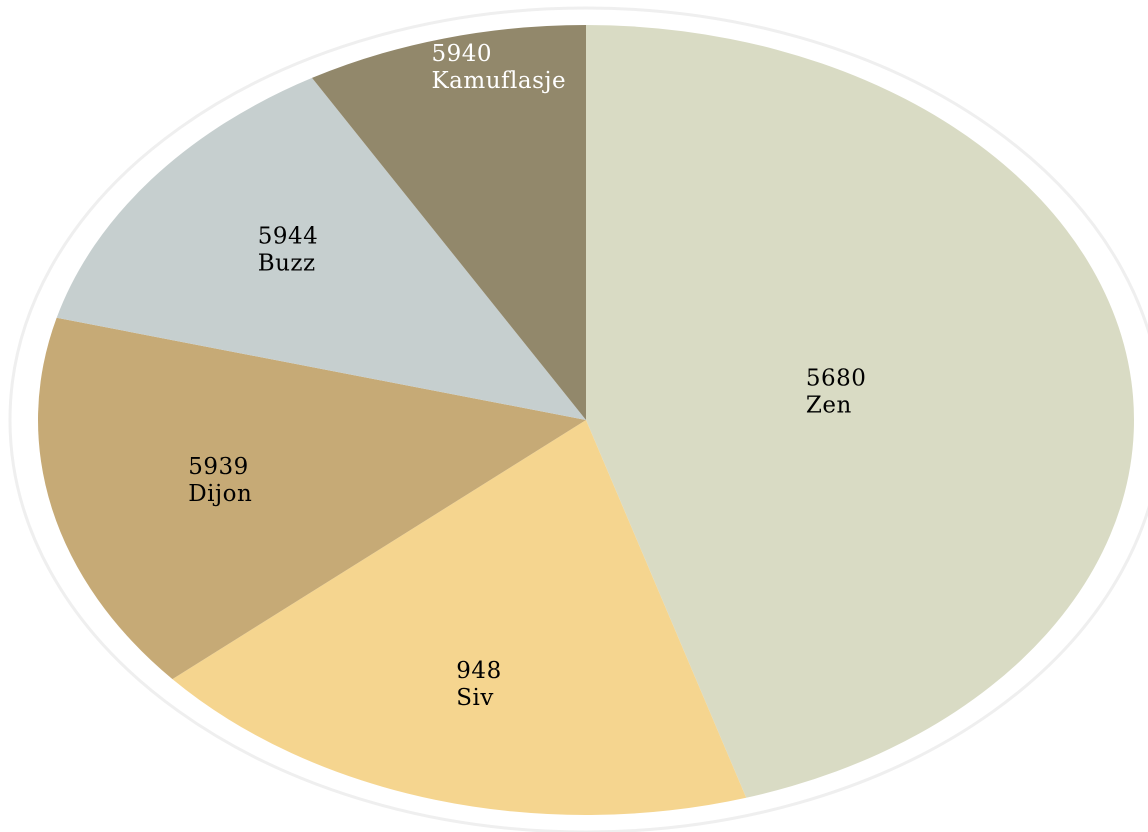  What do you see at coordinates (829, 406) in the screenshot?
I see `slice-category: Zen` at bounding box center [829, 406].